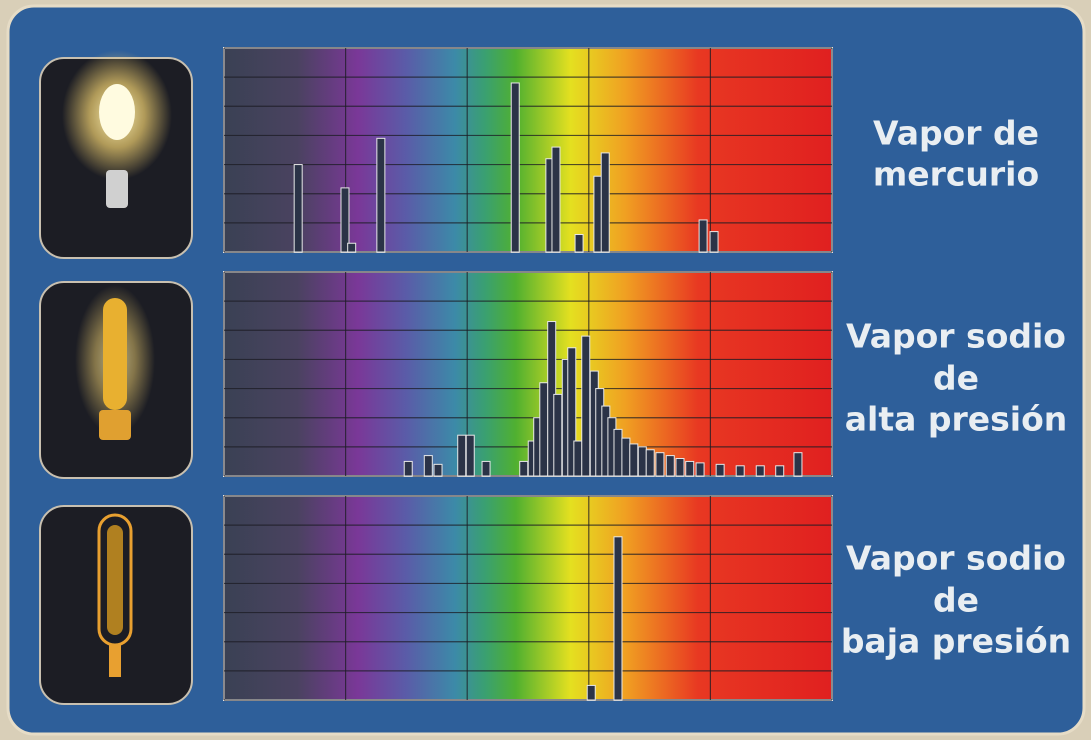 This screenshot has width=1091, height=740. I want to click on lamp-label: alta presión, so click(956, 419).